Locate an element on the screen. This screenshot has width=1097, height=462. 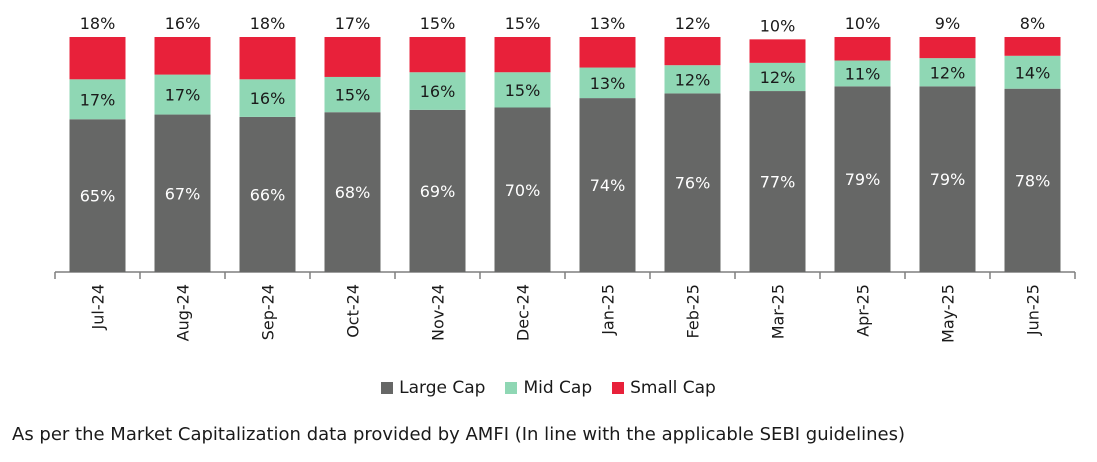
data-label-small-cap: 8% is located at coordinates (1032, 23).